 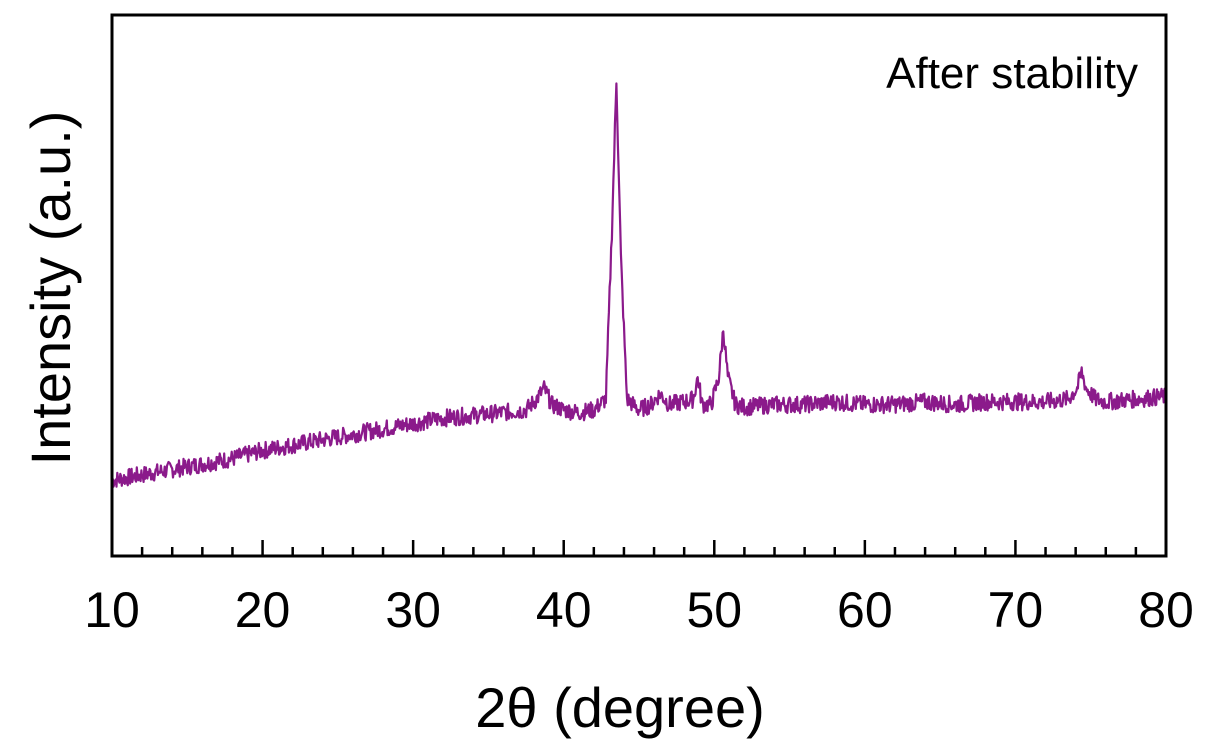 I want to click on x-ticks, so click(x=639, y=548).